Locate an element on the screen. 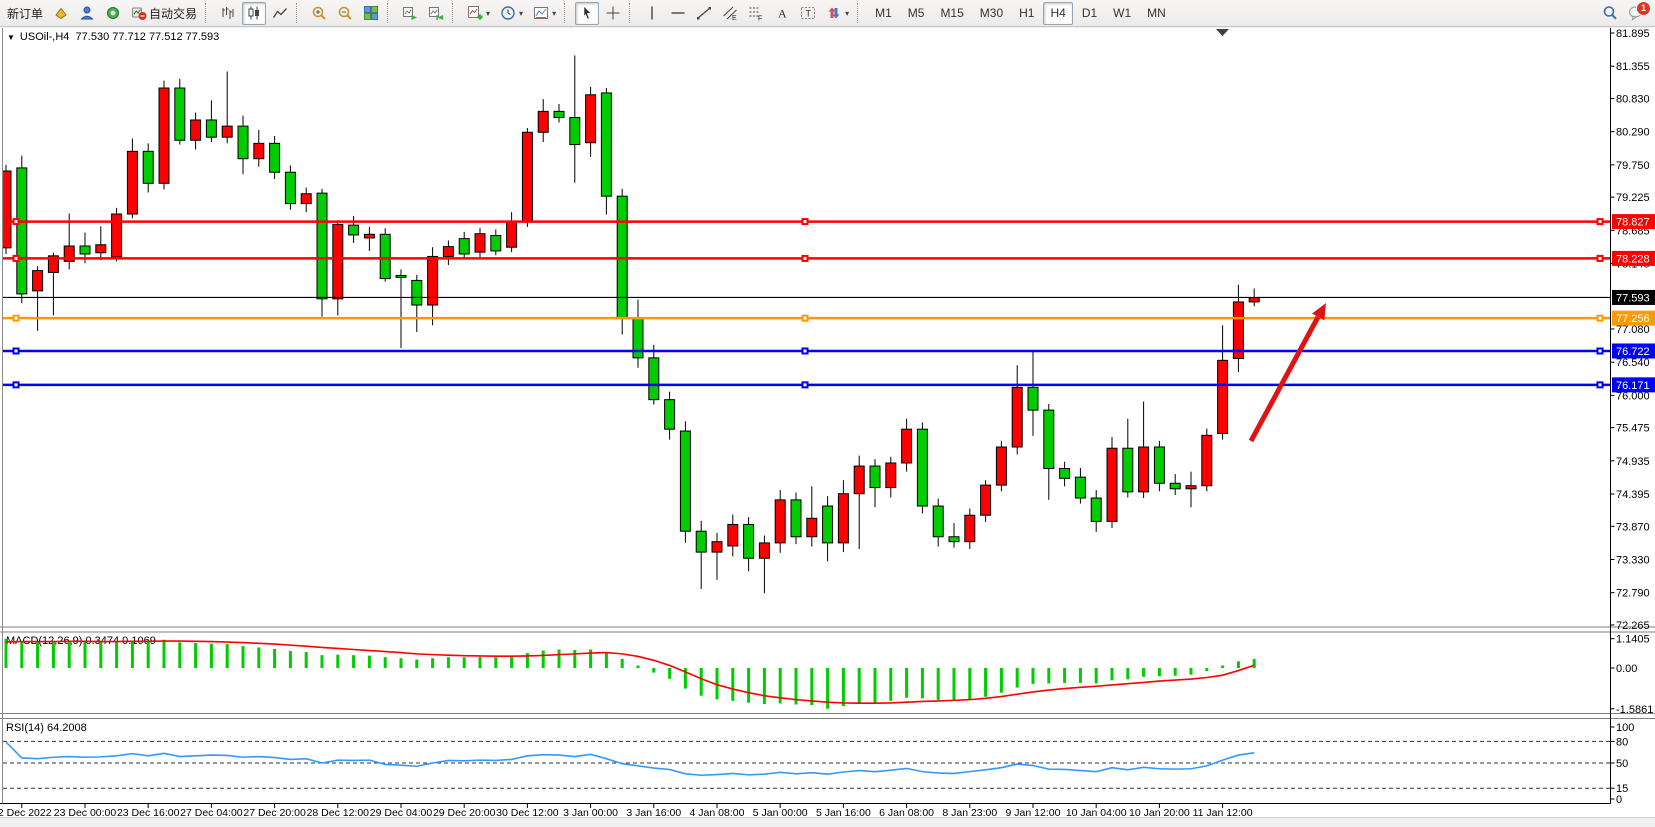 Image resolution: width=1655 pixels, height=827 pixels. timeframe-w1-button: W1 is located at coordinates (1122, 13).